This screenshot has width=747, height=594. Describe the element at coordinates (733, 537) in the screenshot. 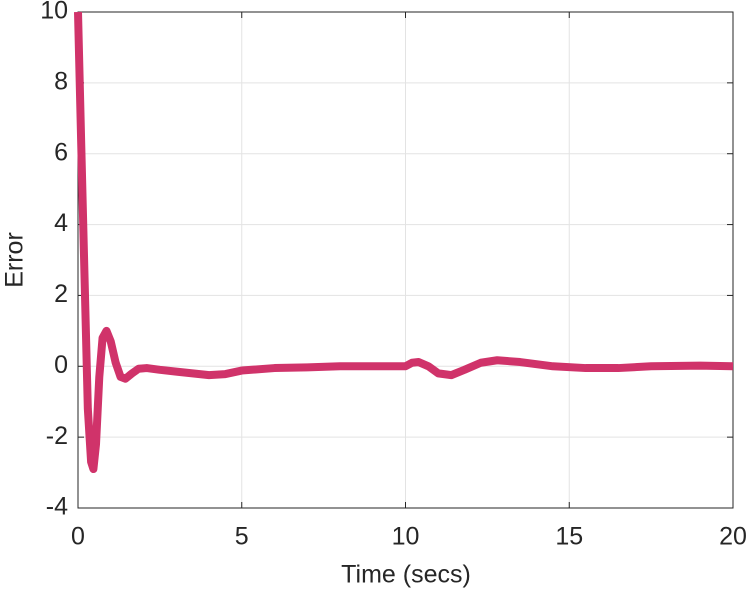

I see `x-tick-label: 20` at that location.